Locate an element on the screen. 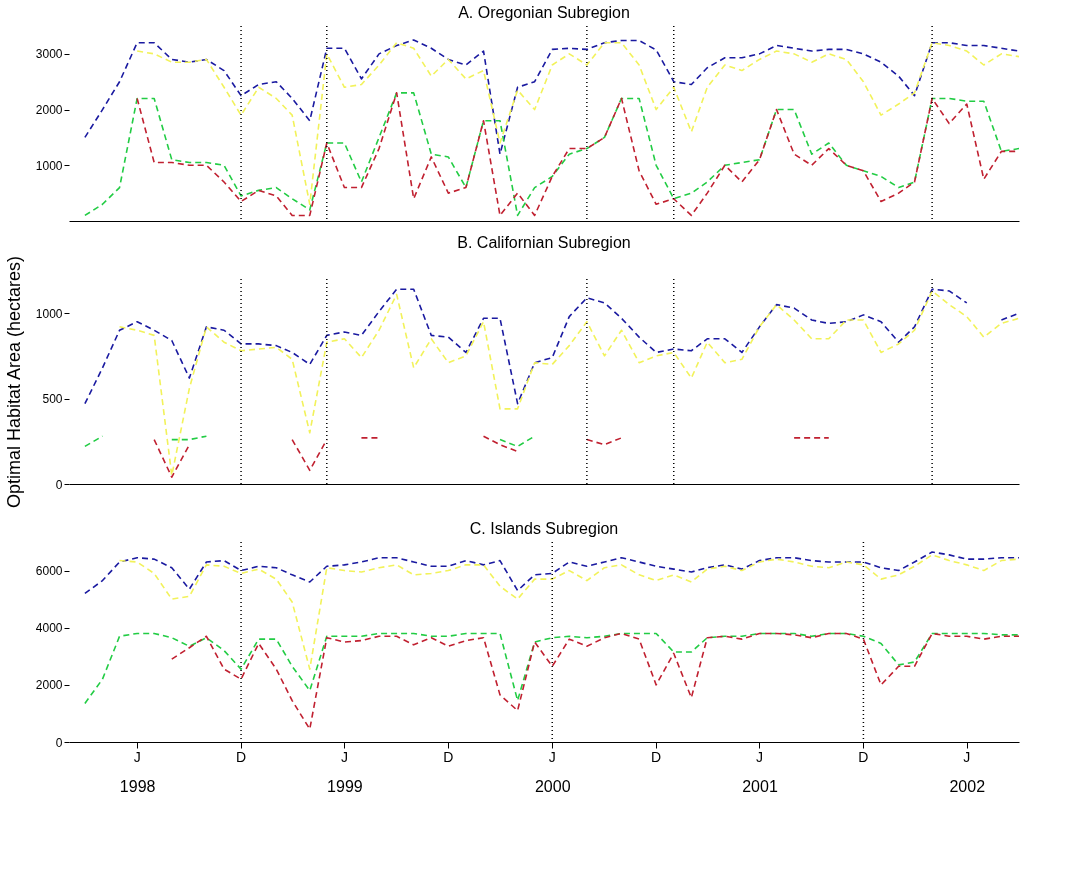 The width and height of the screenshot is (1069, 892). x-tick-label: 1999 is located at coordinates (345, 786).